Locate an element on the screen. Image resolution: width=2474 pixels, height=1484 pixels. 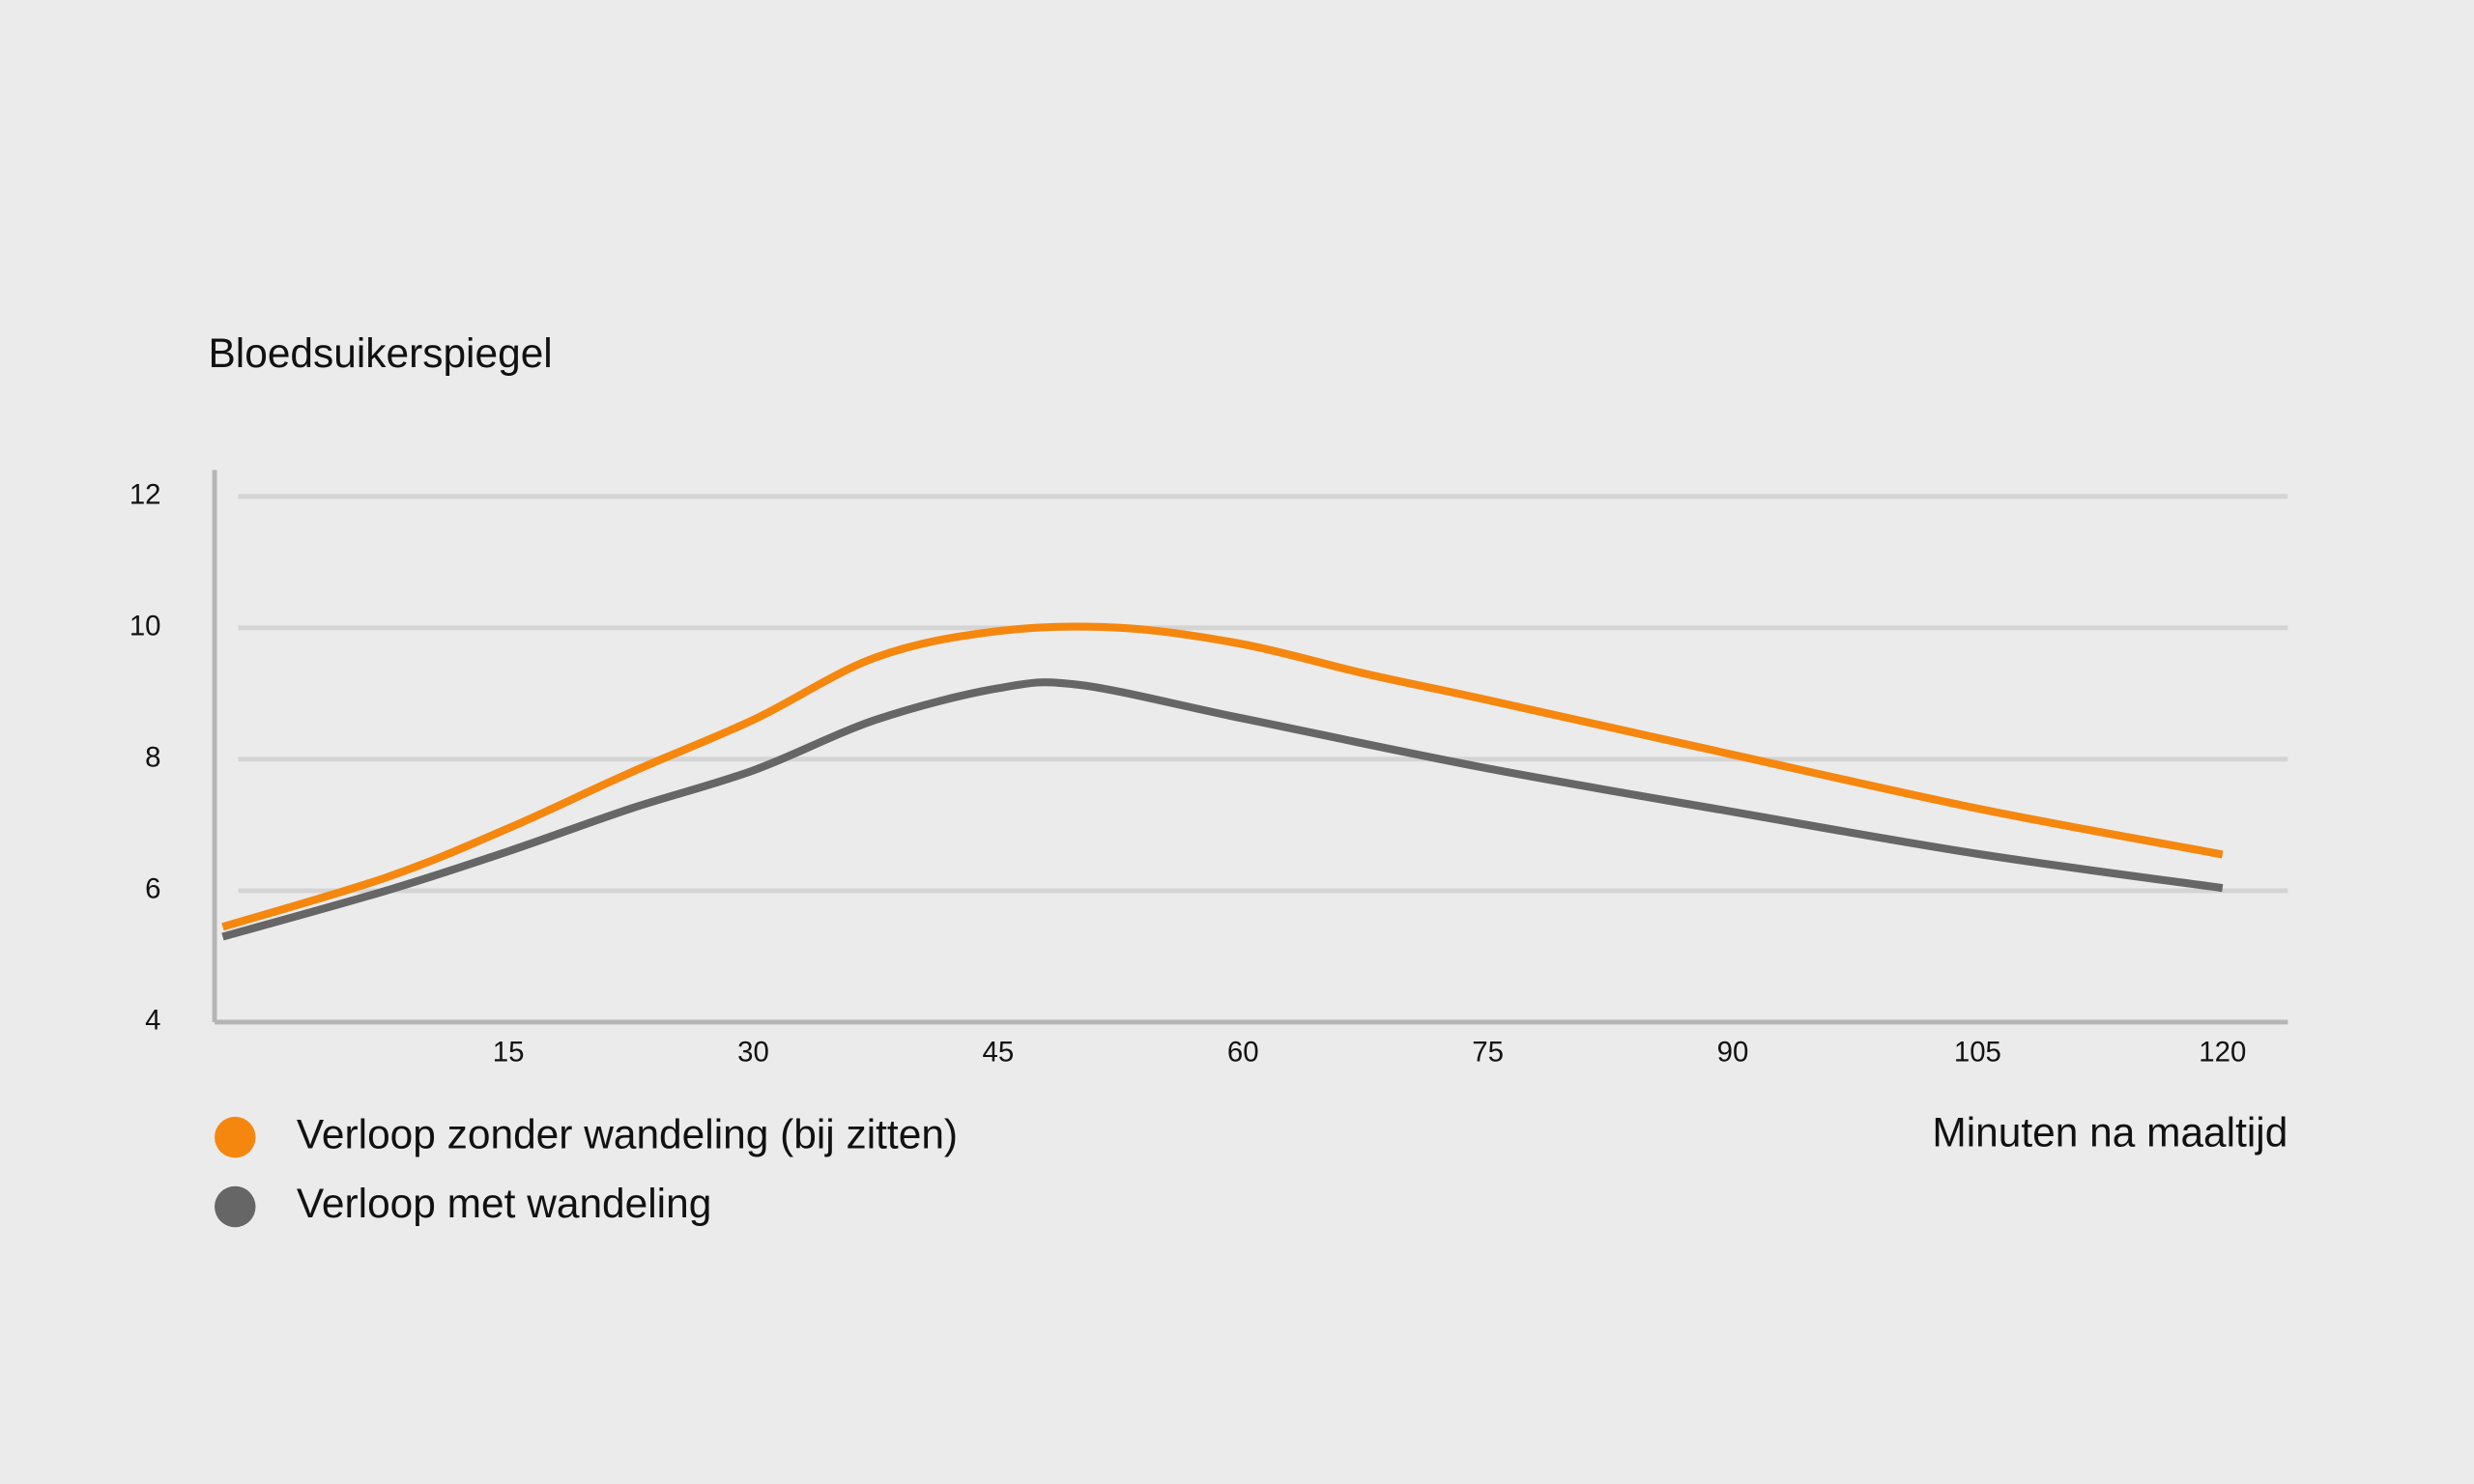
x-tick-label: 90 is located at coordinates (1733, 1052).